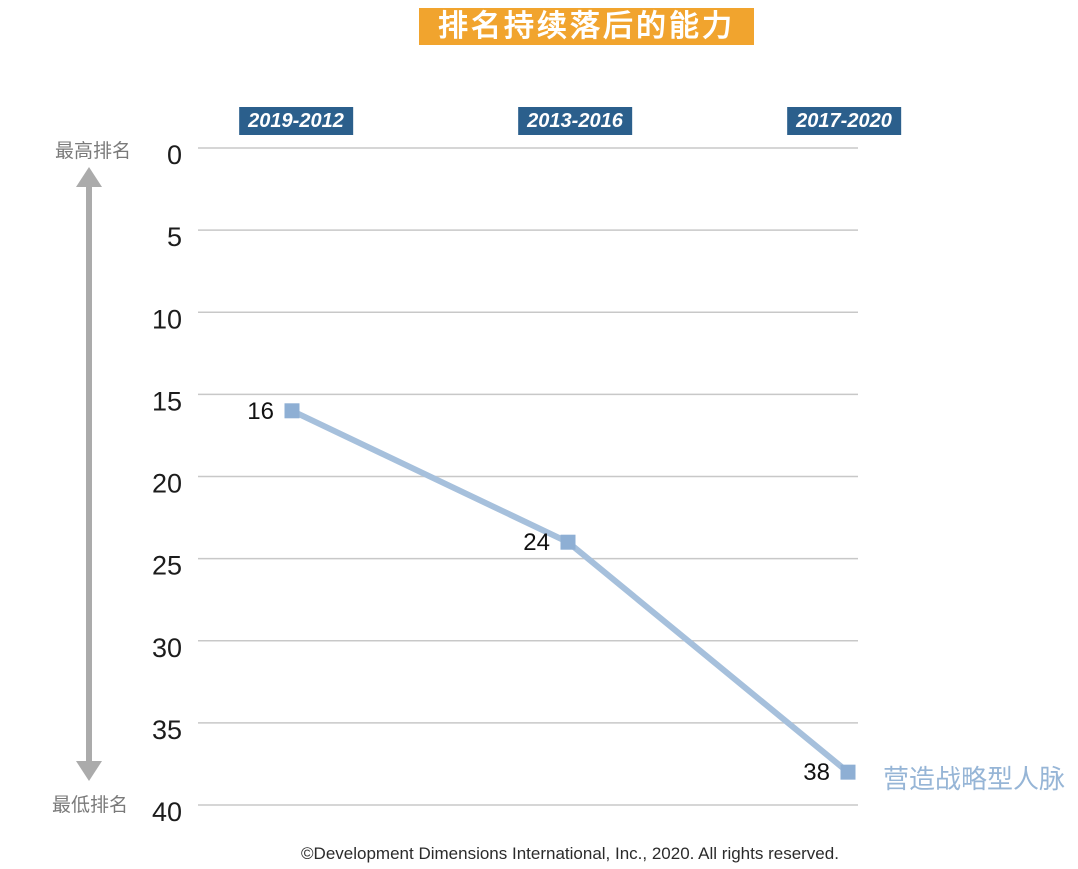  What do you see at coordinates (167, 648) in the screenshot?
I see `y-tick-label: 30` at bounding box center [167, 648].